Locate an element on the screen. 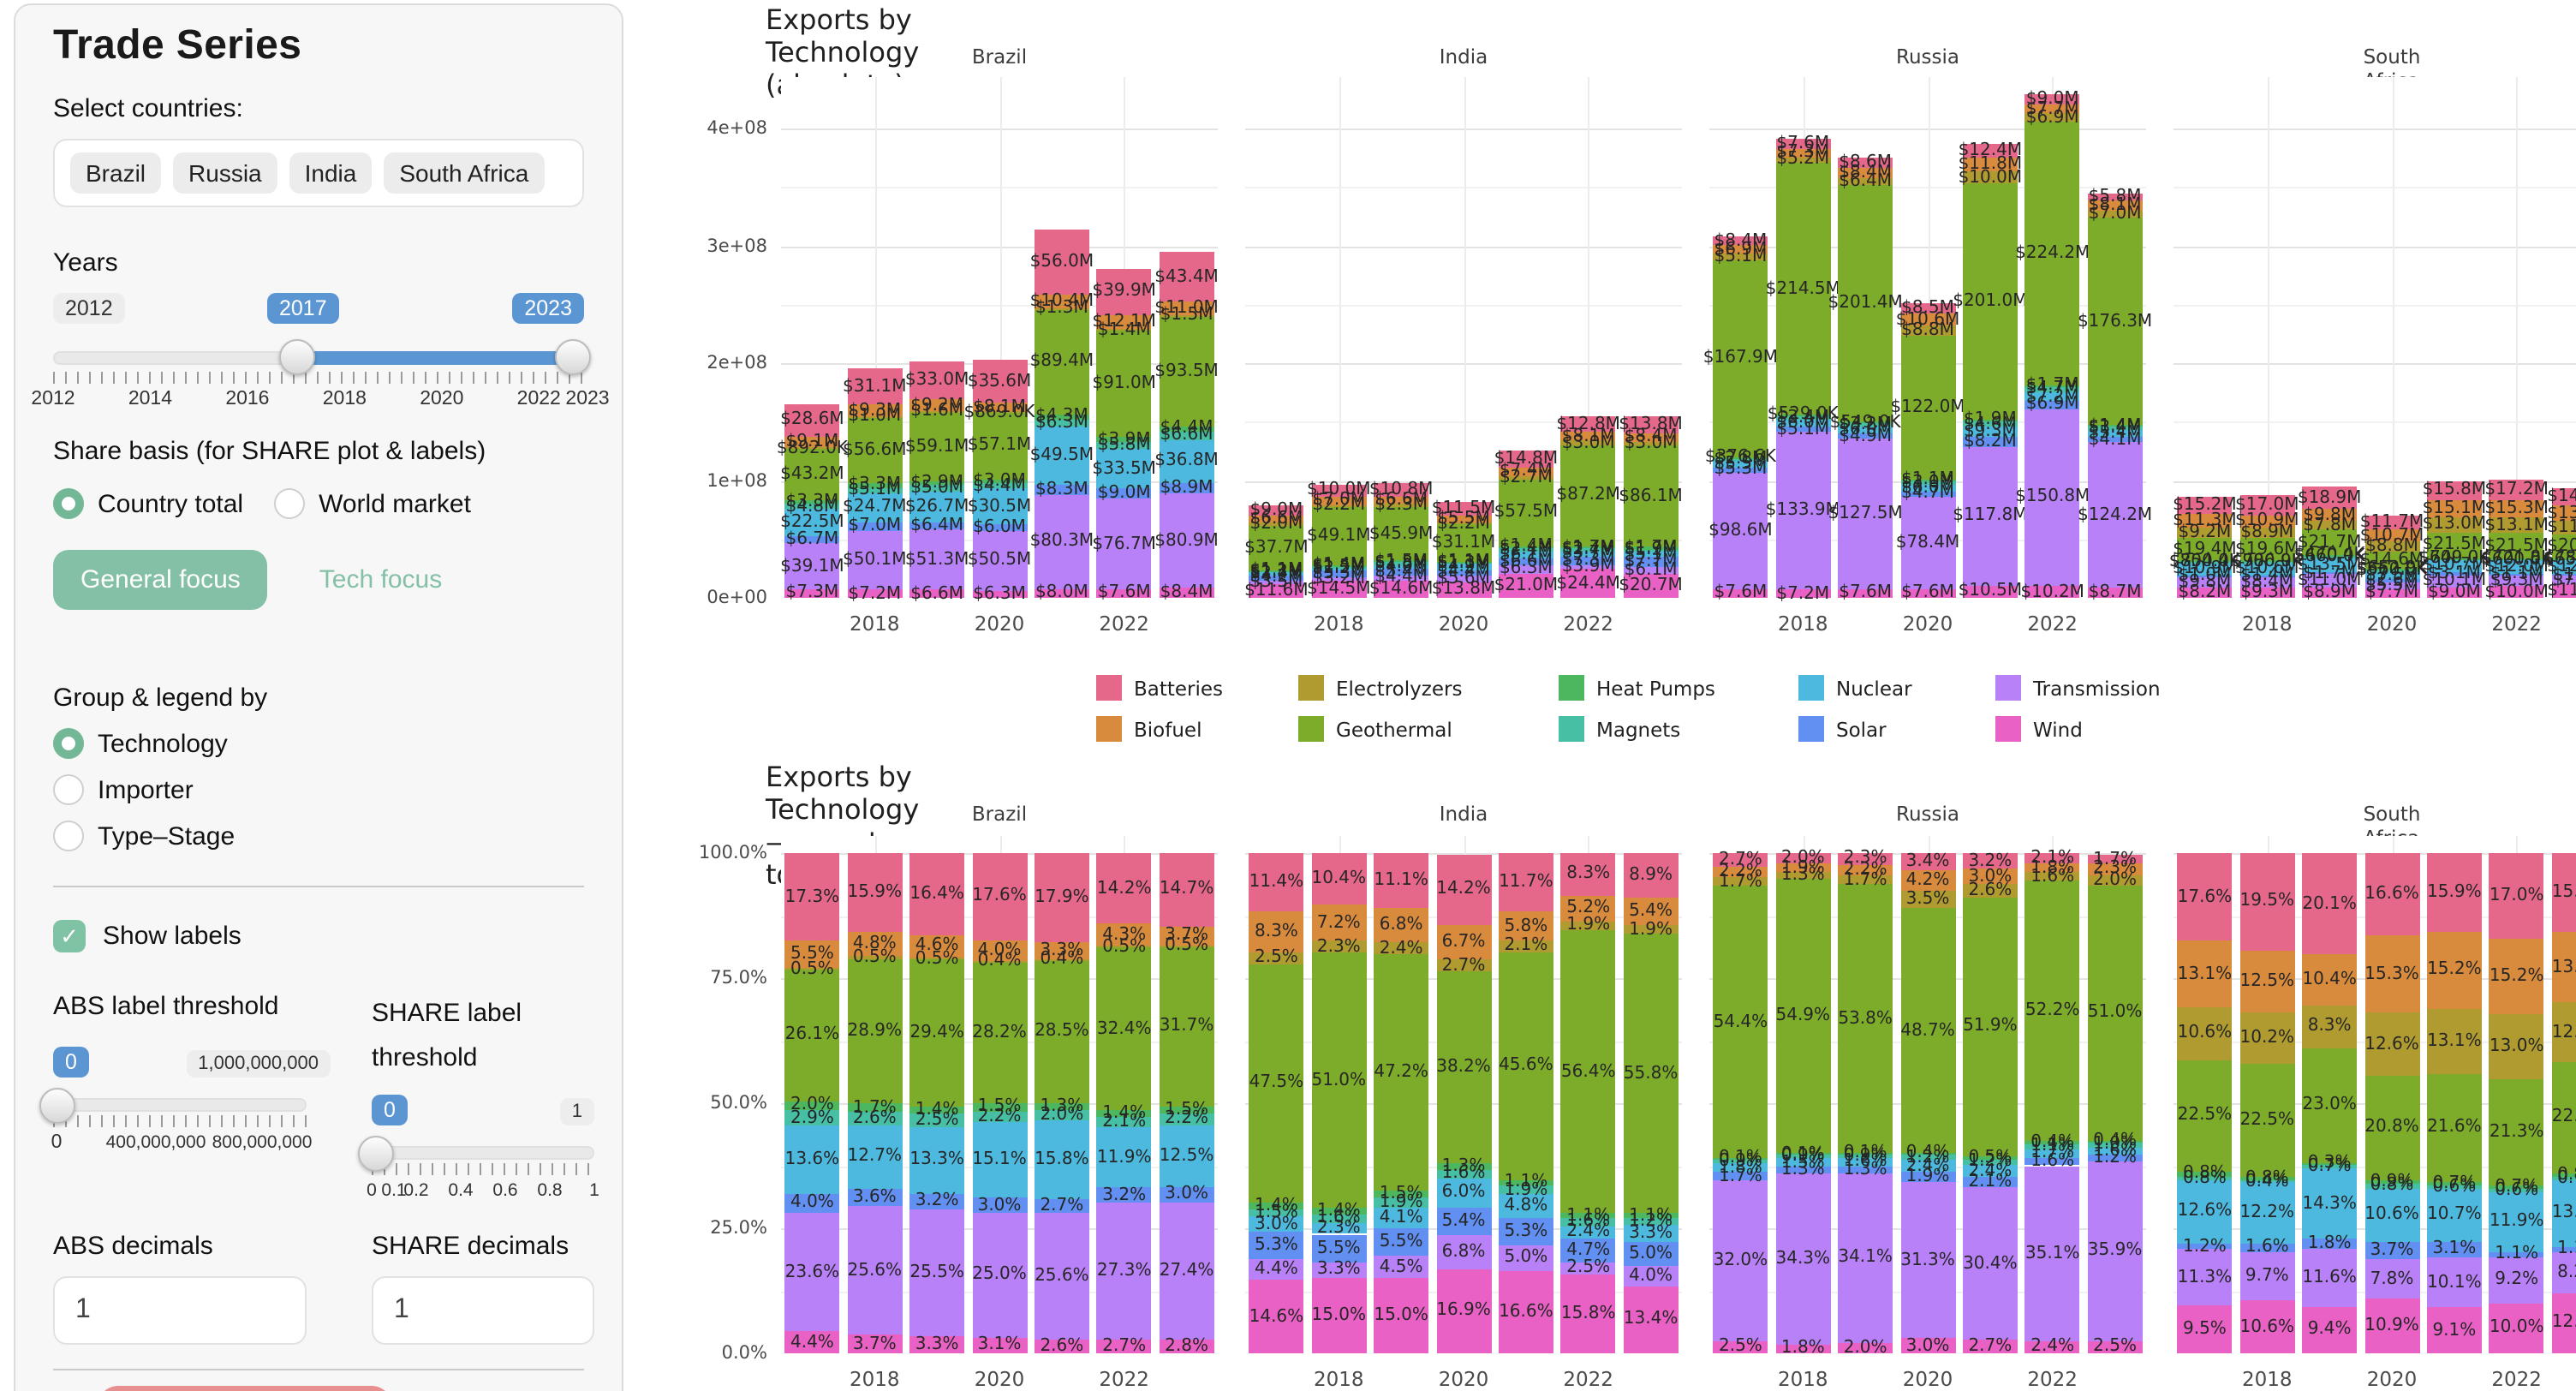 The width and height of the screenshot is (2576, 1391). year-to-handle is located at coordinates (573, 357).